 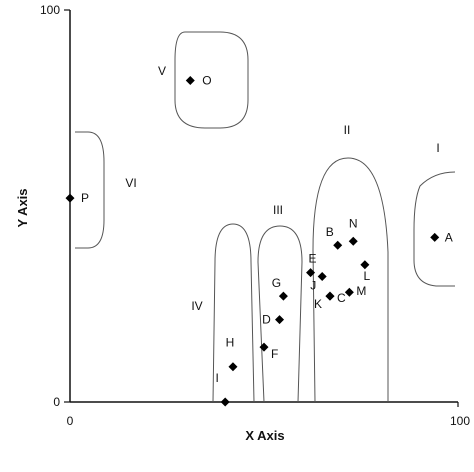 What do you see at coordinates (341, 298) in the screenshot?
I see `point-label-c: C` at bounding box center [341, 298].